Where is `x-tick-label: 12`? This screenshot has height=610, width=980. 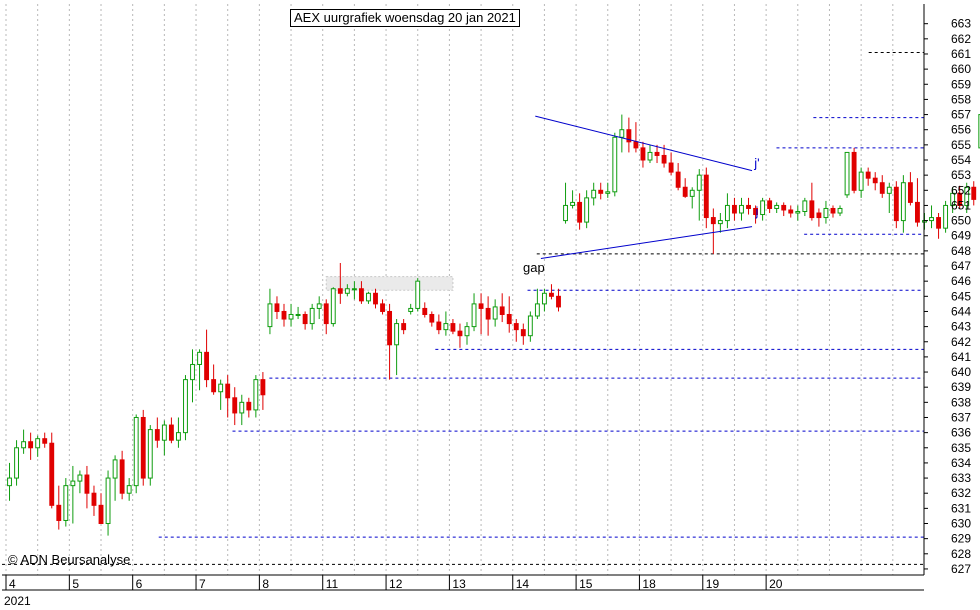
x-tick-label: 12 is located at coordinates (396, 584).